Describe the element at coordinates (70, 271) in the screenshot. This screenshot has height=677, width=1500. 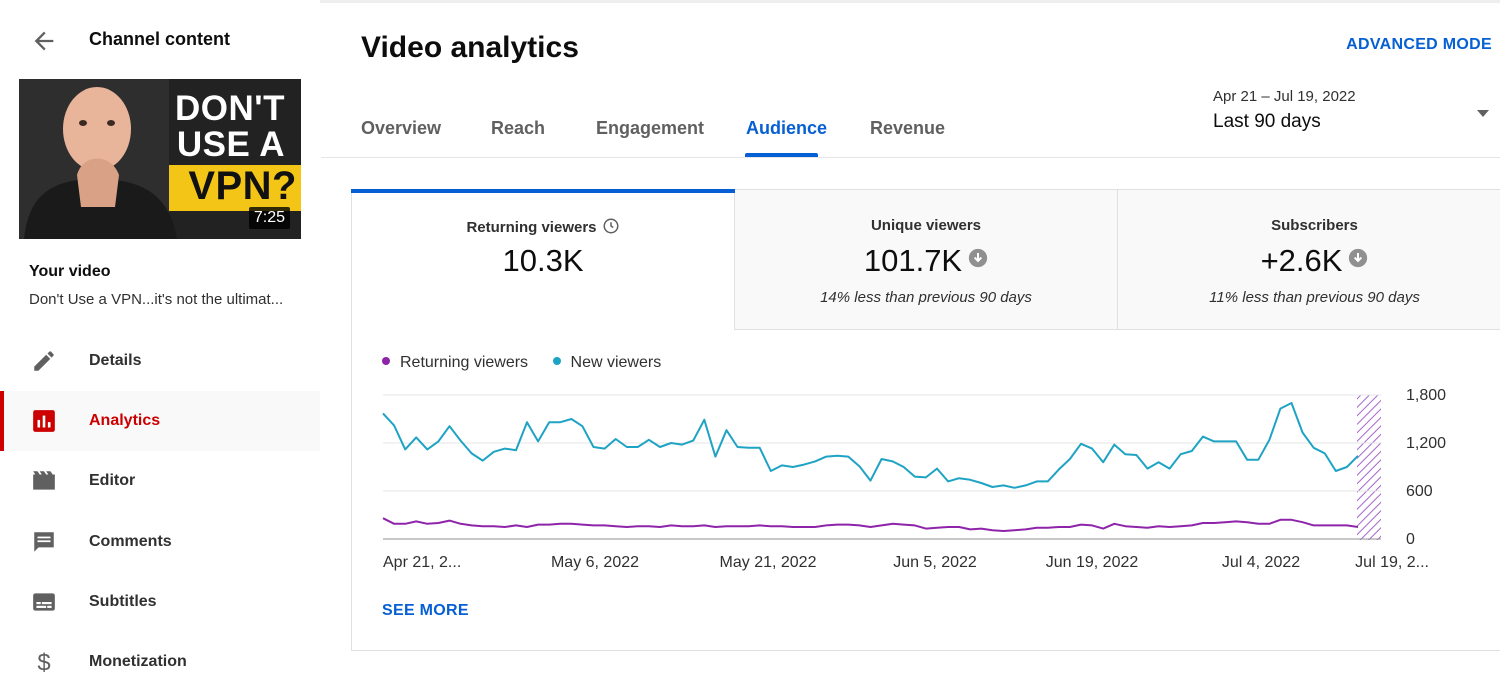
I see `your-video-label: Your video` at that location.